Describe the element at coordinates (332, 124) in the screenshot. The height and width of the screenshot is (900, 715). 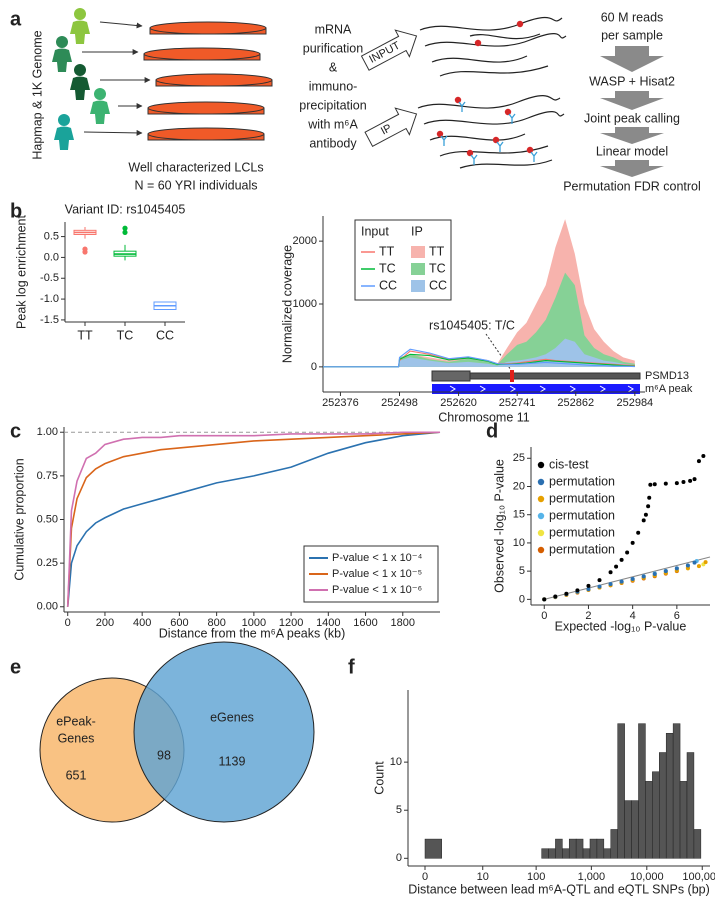
I see `treatment-text: with m⁶A` at that location.